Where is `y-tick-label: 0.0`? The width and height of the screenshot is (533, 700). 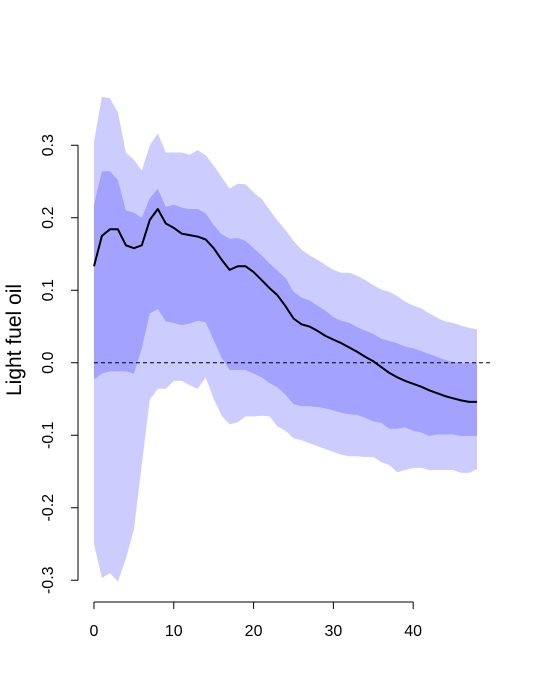 y-tick-label: 0.0 is located at coordinates (48, 363).